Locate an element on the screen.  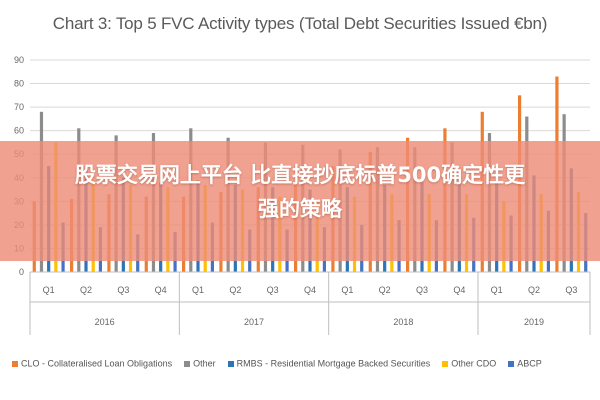
y-tick-label: 60 is located at coordinates (19, 131).